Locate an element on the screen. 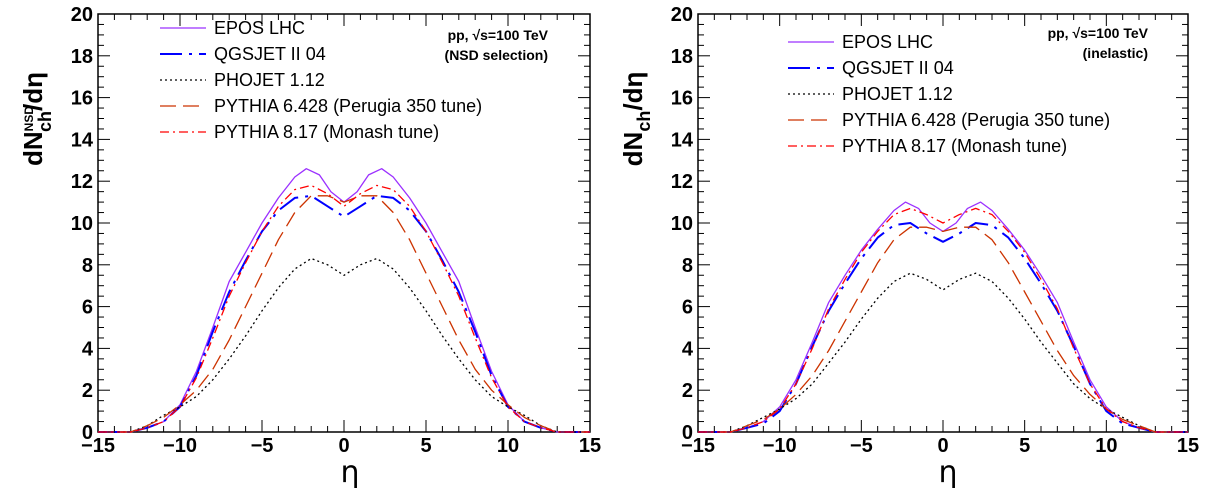 This screenshot has width=1206, height=488. plot-annotation: (NSD selection) is located at coordinates (496, 55).